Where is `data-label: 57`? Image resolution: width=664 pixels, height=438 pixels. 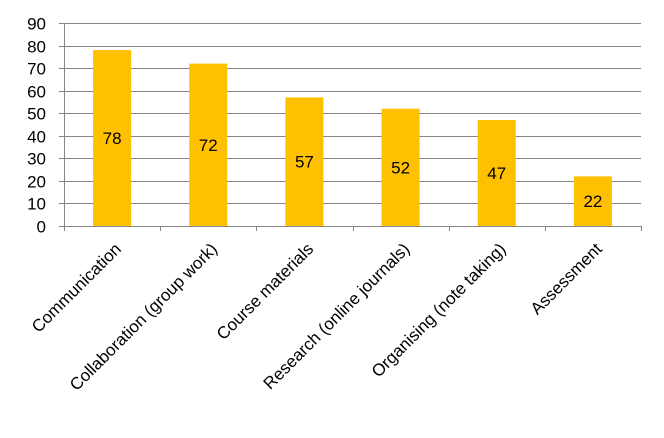
data-label: 57 is located at coordinates (304, 162).